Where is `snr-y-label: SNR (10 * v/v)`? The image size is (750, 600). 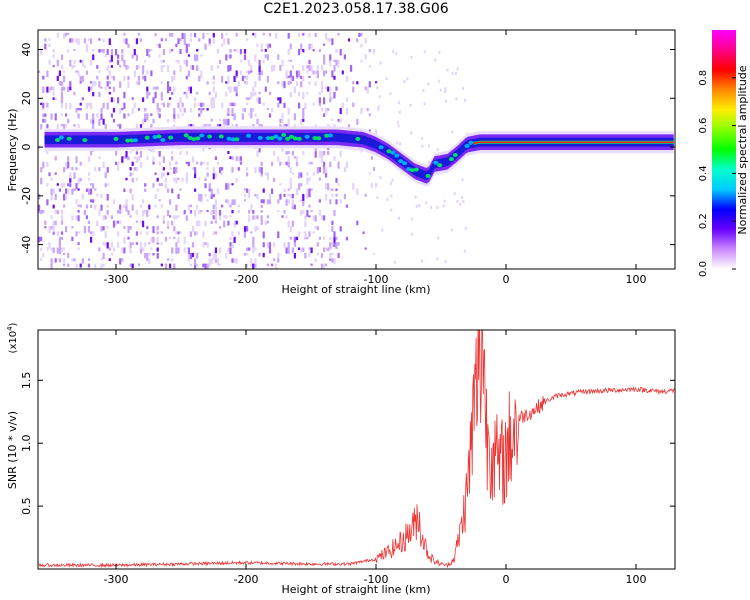
snr-y-label: SNR (10 * v/v) is located at coordinates (12, 450).